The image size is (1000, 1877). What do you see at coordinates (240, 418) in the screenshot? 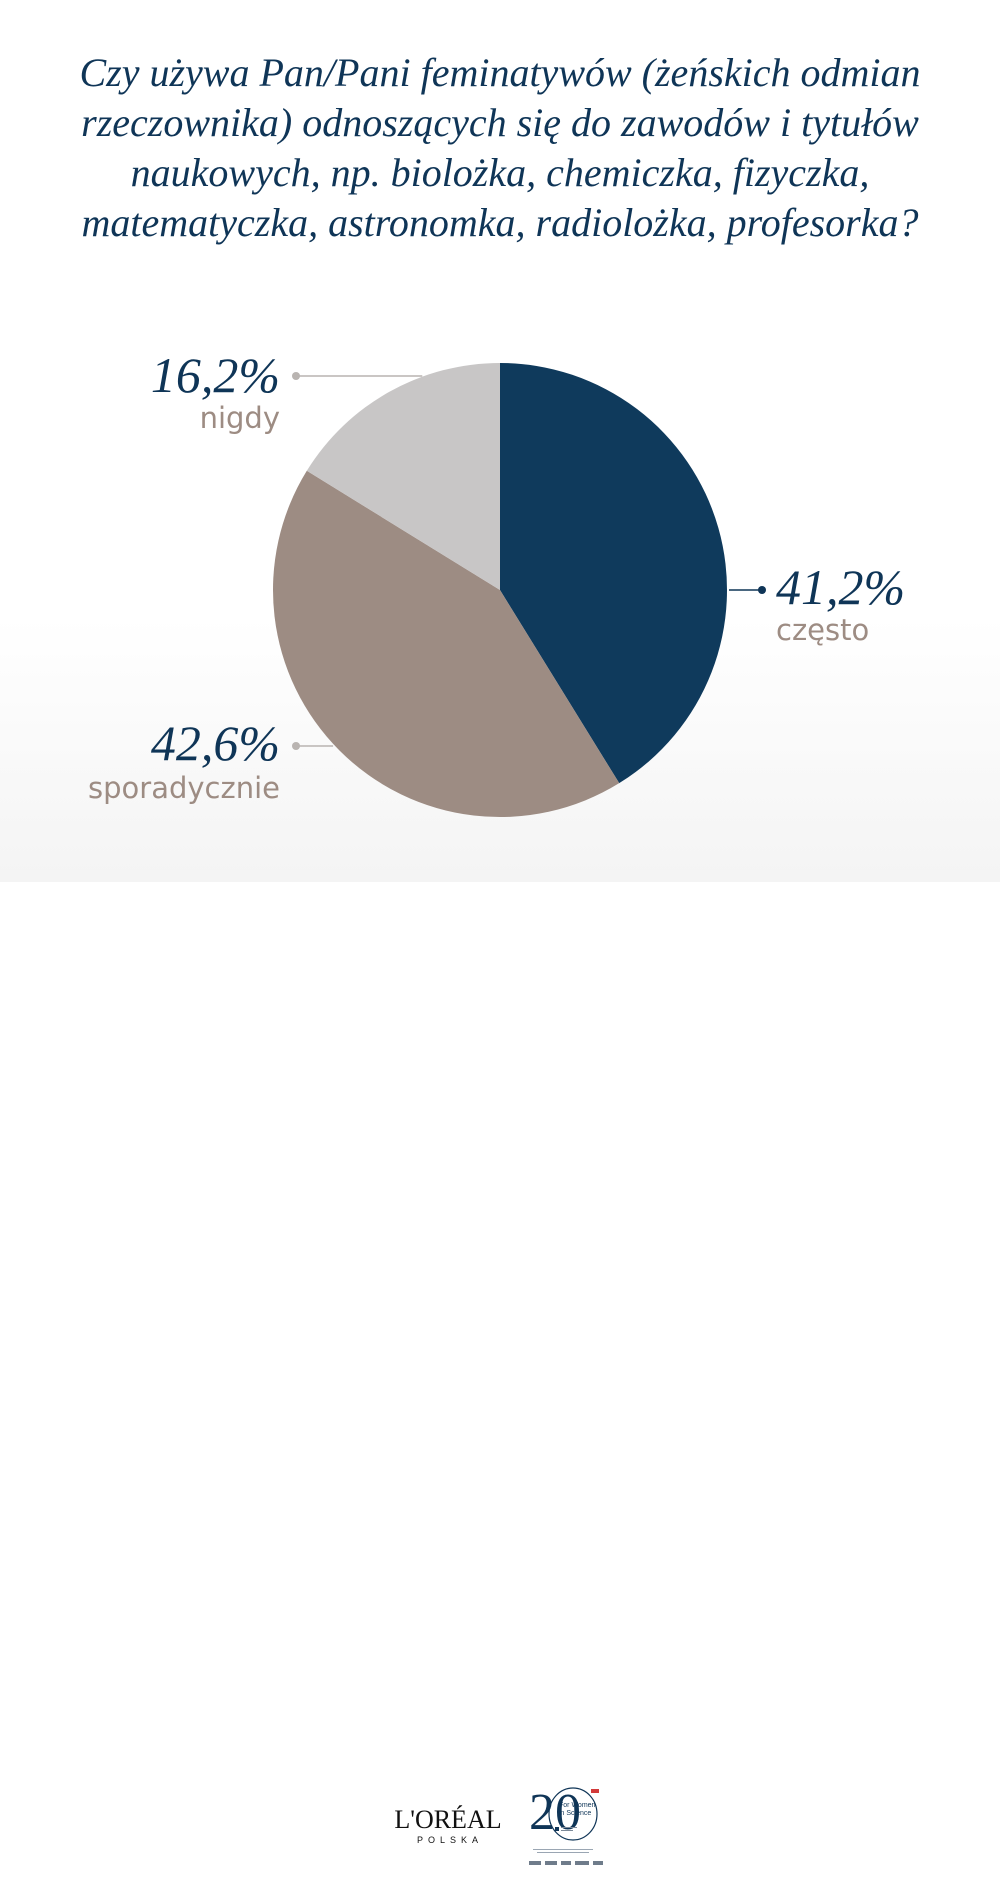
I see `category-label-nigdy: nigdy` at bounding box center [240, 418].